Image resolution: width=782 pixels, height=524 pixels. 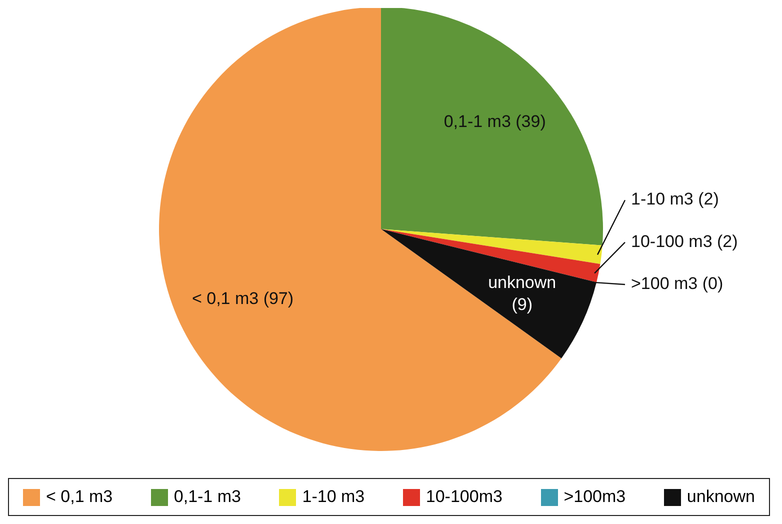 I want to click on legend-label: 1-10 m3, so click(x=333, y=497).